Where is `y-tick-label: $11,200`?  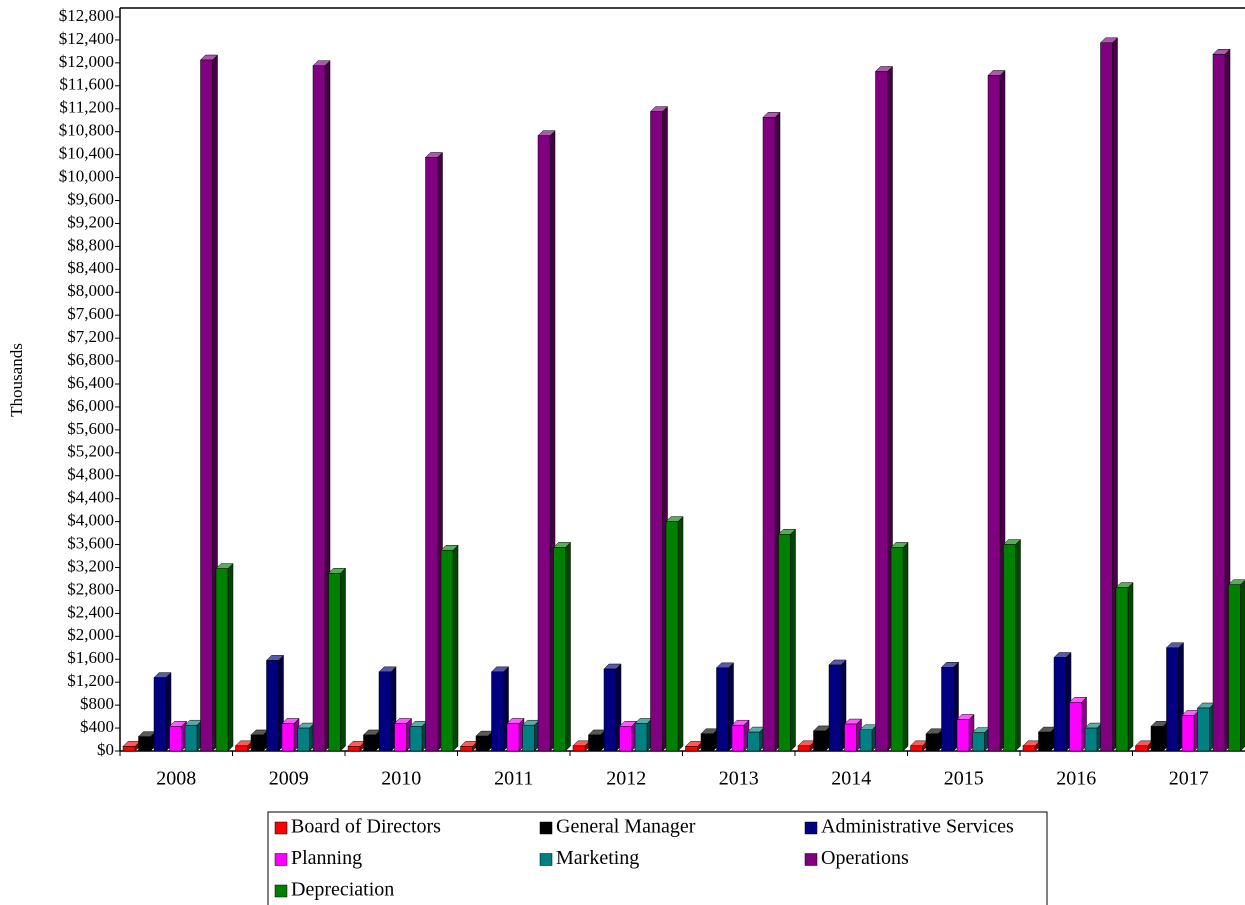
y-tick-label: $11,200 is located at coordinates (86, 107).